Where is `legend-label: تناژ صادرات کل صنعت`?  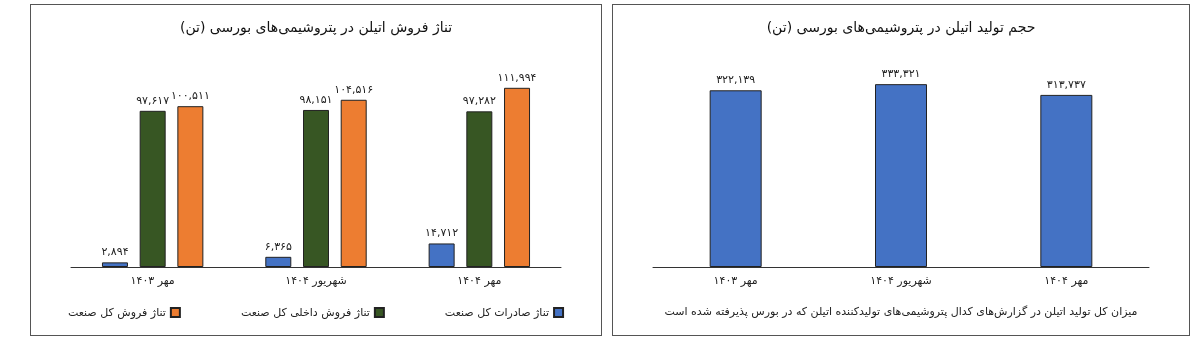 legend-label: تناژ صادرات کل صنعت is located at coordinates (497, 312).